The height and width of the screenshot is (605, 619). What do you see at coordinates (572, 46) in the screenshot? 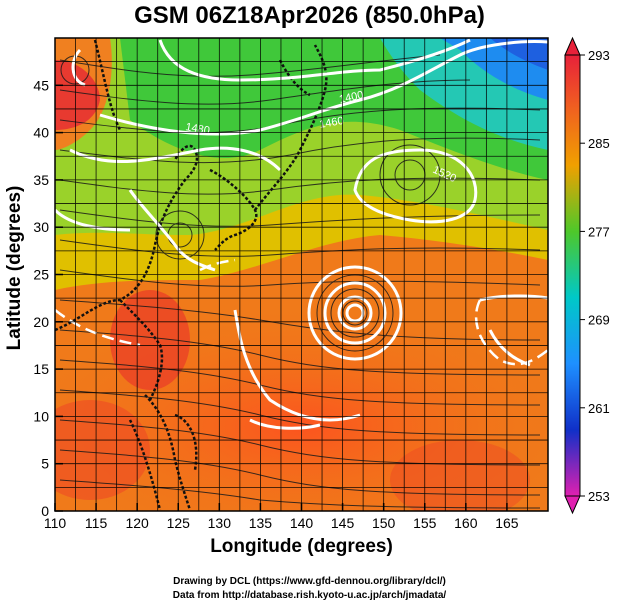
I see `colorbar-top-arrow` at bounding box center [572, 46].